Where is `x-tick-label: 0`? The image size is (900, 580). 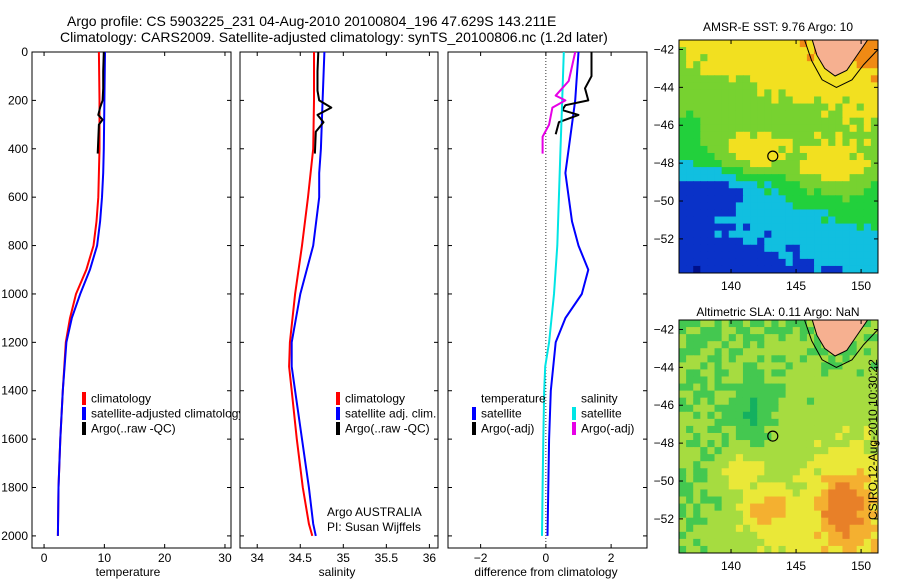
x-tick-label: 0 is located at coordinates (44, 558).